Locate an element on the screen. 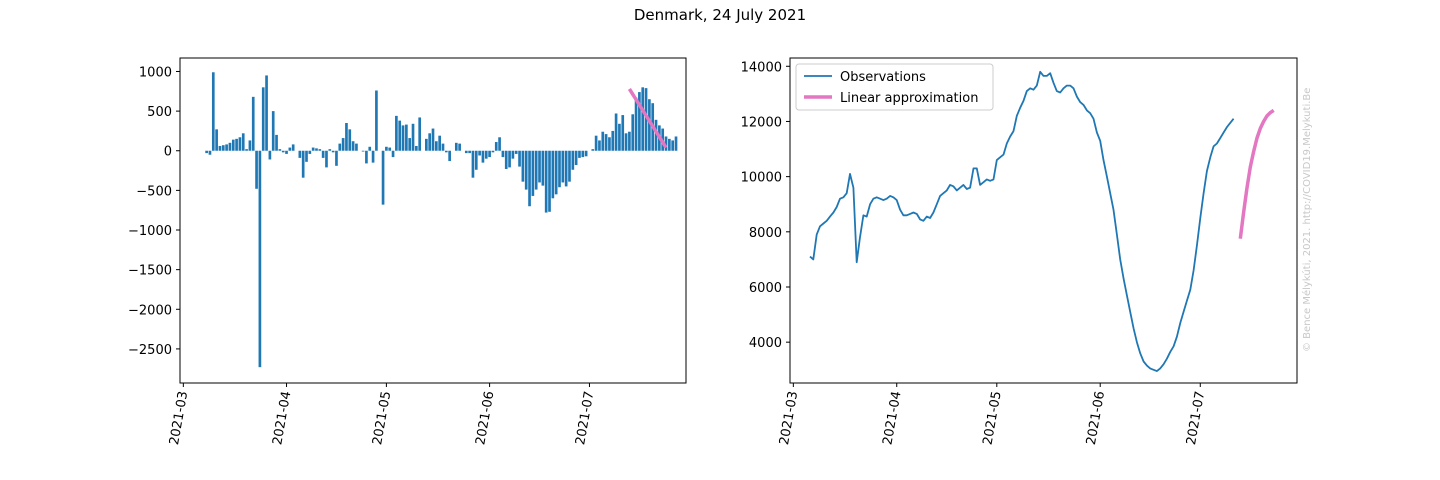  y-tick-label: −1000 is located at coordinates (150, 231).